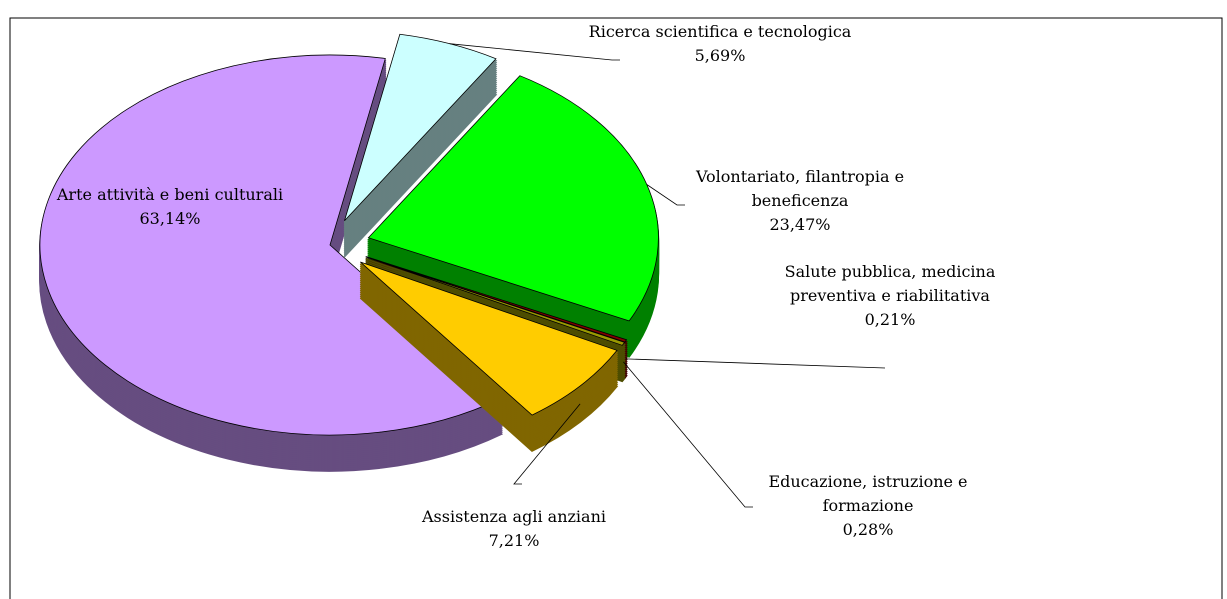  What do you see at coordinates (720, 55) in the screenshot?
I see `value-label: 5,69%` at bounding box center [720, 55].